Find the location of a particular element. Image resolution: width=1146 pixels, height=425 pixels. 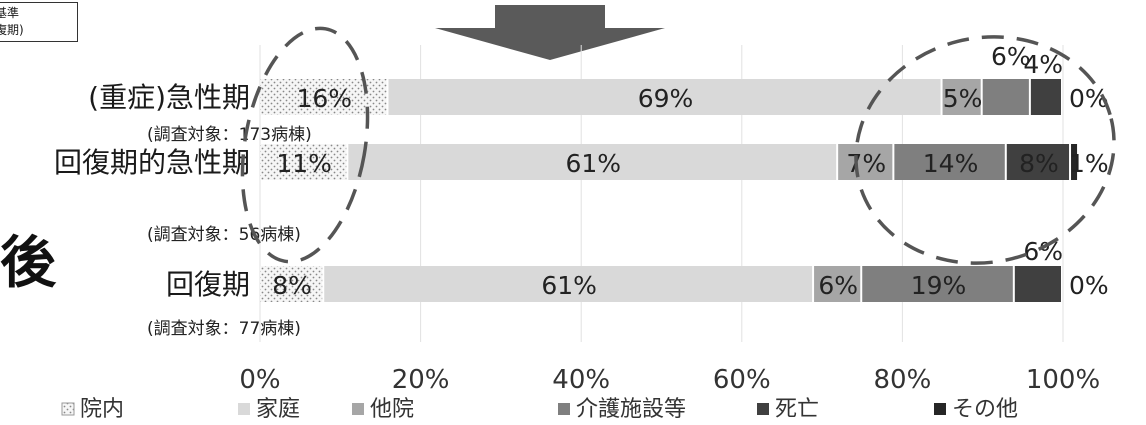

category-note: (調査対象：77病棟) is located at coordinates (224, 329).